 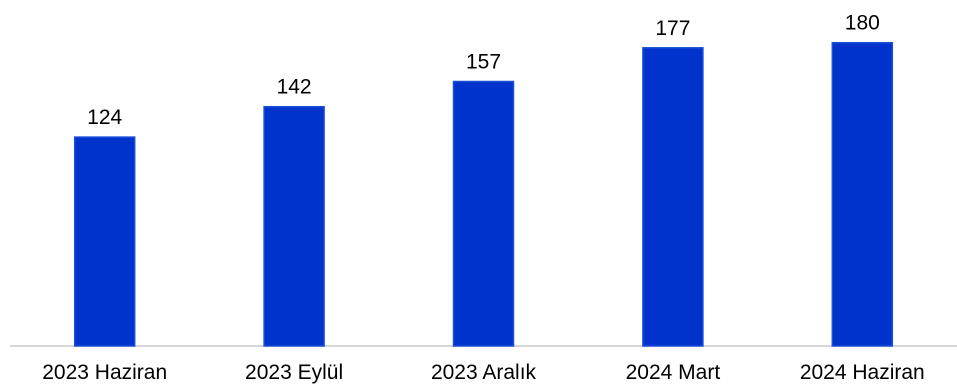 I want to click on data-label-3: 157, so click(x=483, y=62).